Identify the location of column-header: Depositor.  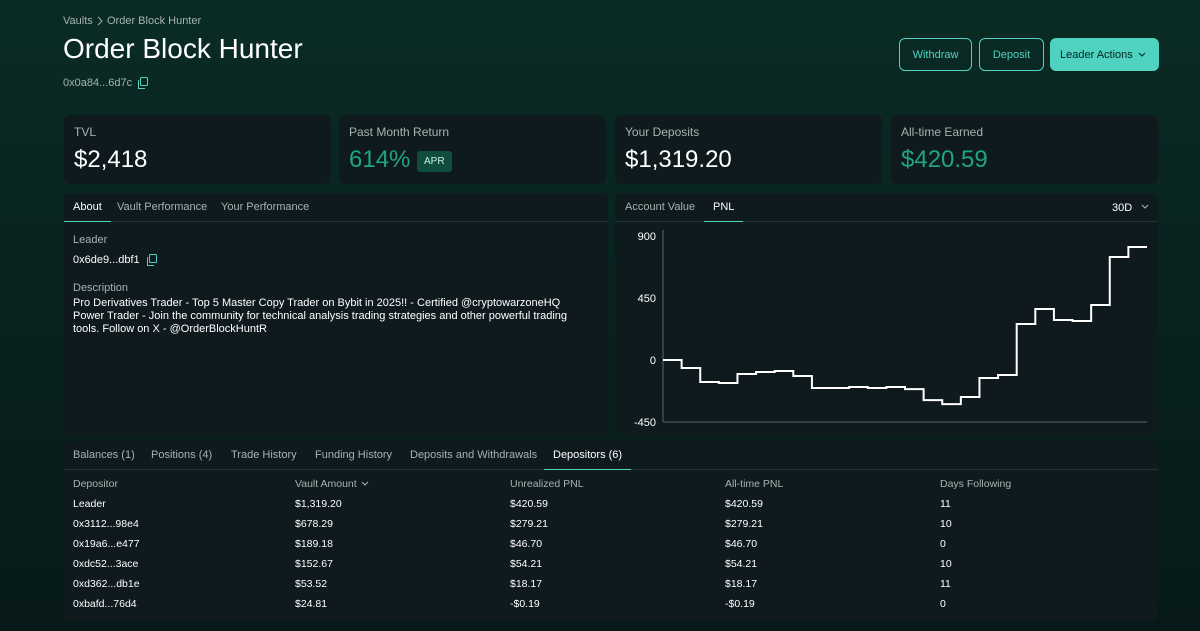
(95, 484).